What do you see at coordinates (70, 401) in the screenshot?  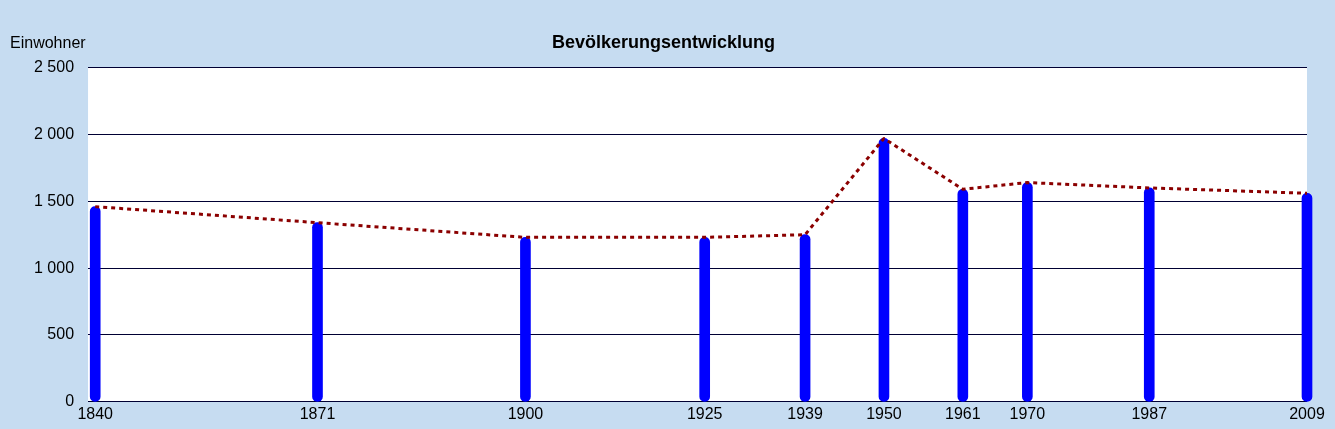 I see `y-tick-label: 0` at bounding box center [70, 401].